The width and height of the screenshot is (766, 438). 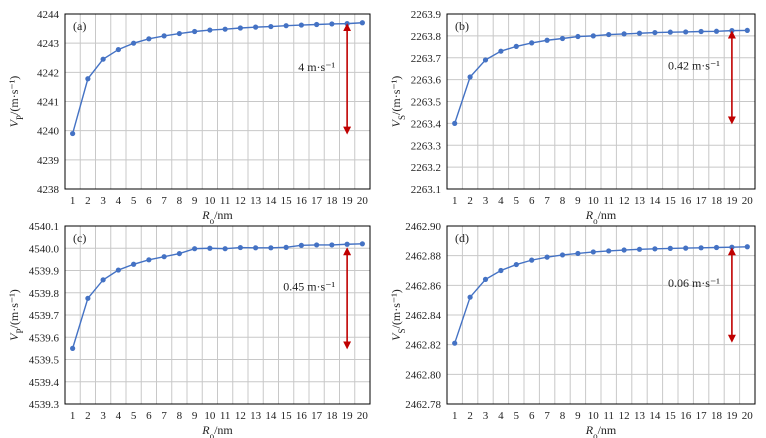 I want to click on y-axis-label: VS/(m·s⁻¹), so click(x=398, y=102).